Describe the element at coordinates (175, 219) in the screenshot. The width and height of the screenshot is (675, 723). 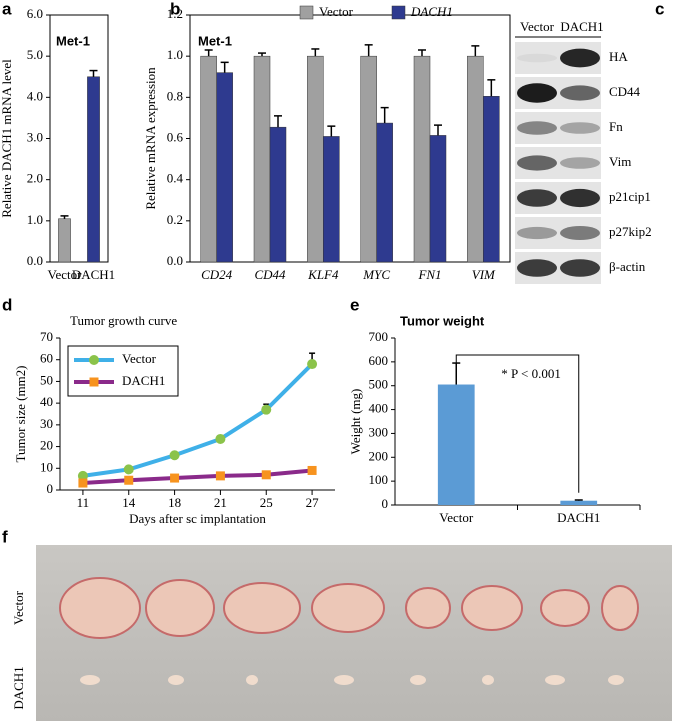
I see `y-tick-label: 0.2` at that location.